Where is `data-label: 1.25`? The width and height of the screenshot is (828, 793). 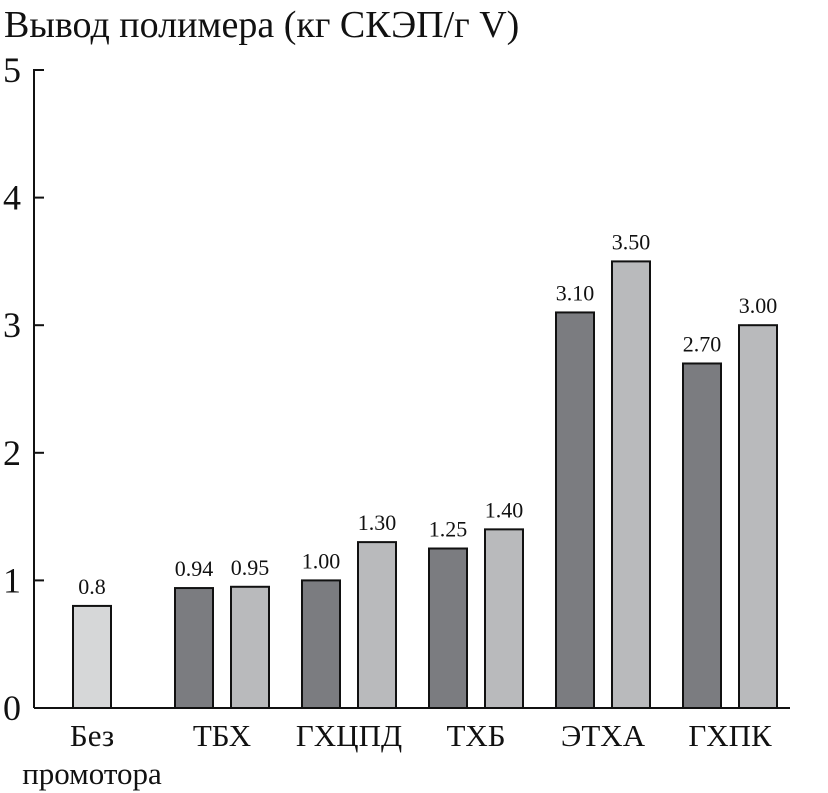
data-label: 1.25 is located at coordinates (448, 529).